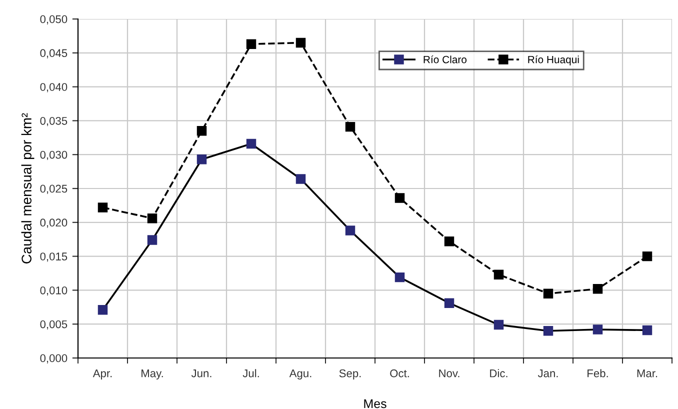 This screenshot has width=678, height=409. What do you see at coordinates (375, 403) in the screenshot?
I see `x-axis-title: Mes` at bounding box center [375, 403].